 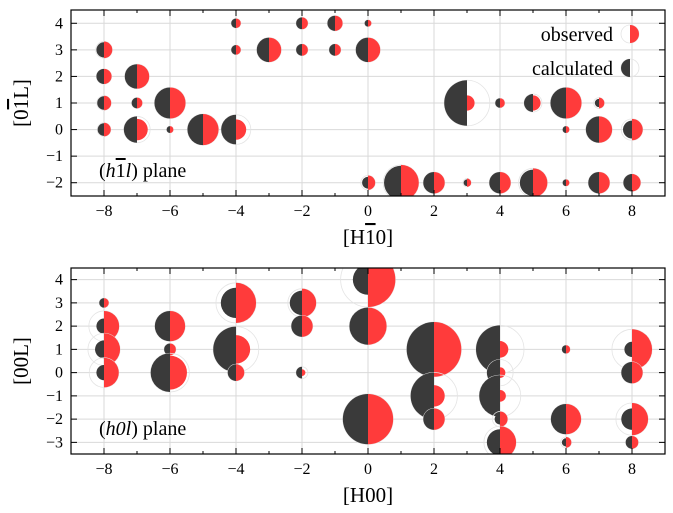 What do you see at coordinates (59, 50) in the screenshot?
I see `y-tick-label: 3` at bounding box center [59, 50].